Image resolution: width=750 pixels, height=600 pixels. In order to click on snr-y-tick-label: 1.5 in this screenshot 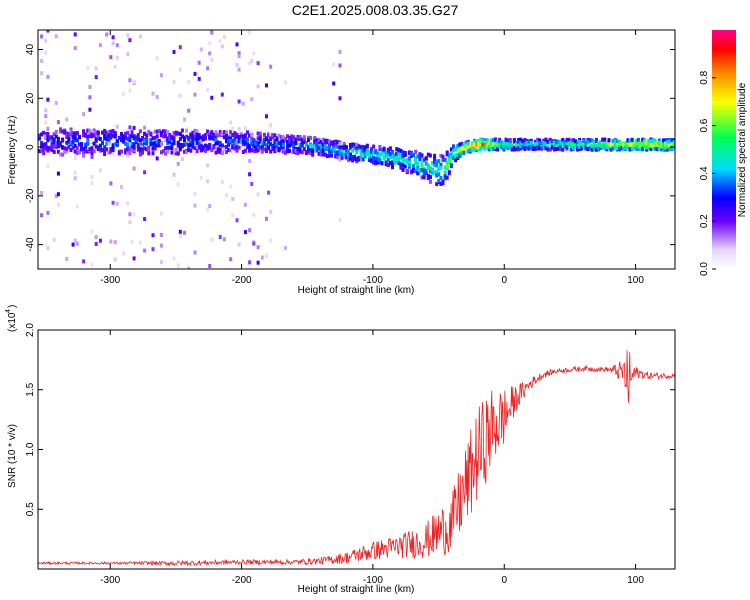, I will do `click(30, 389)`.